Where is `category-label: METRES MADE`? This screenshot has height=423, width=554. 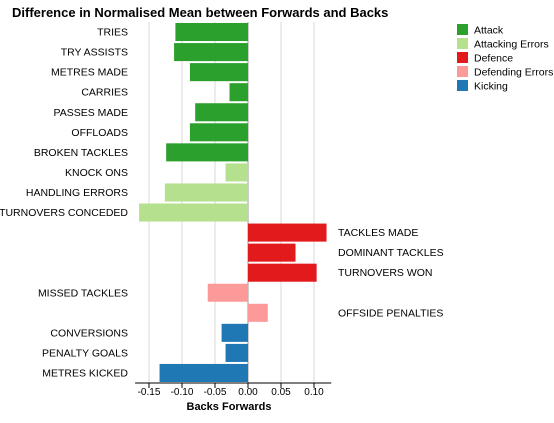
category-label: METRES MADE is located at coordinates (89, 73).